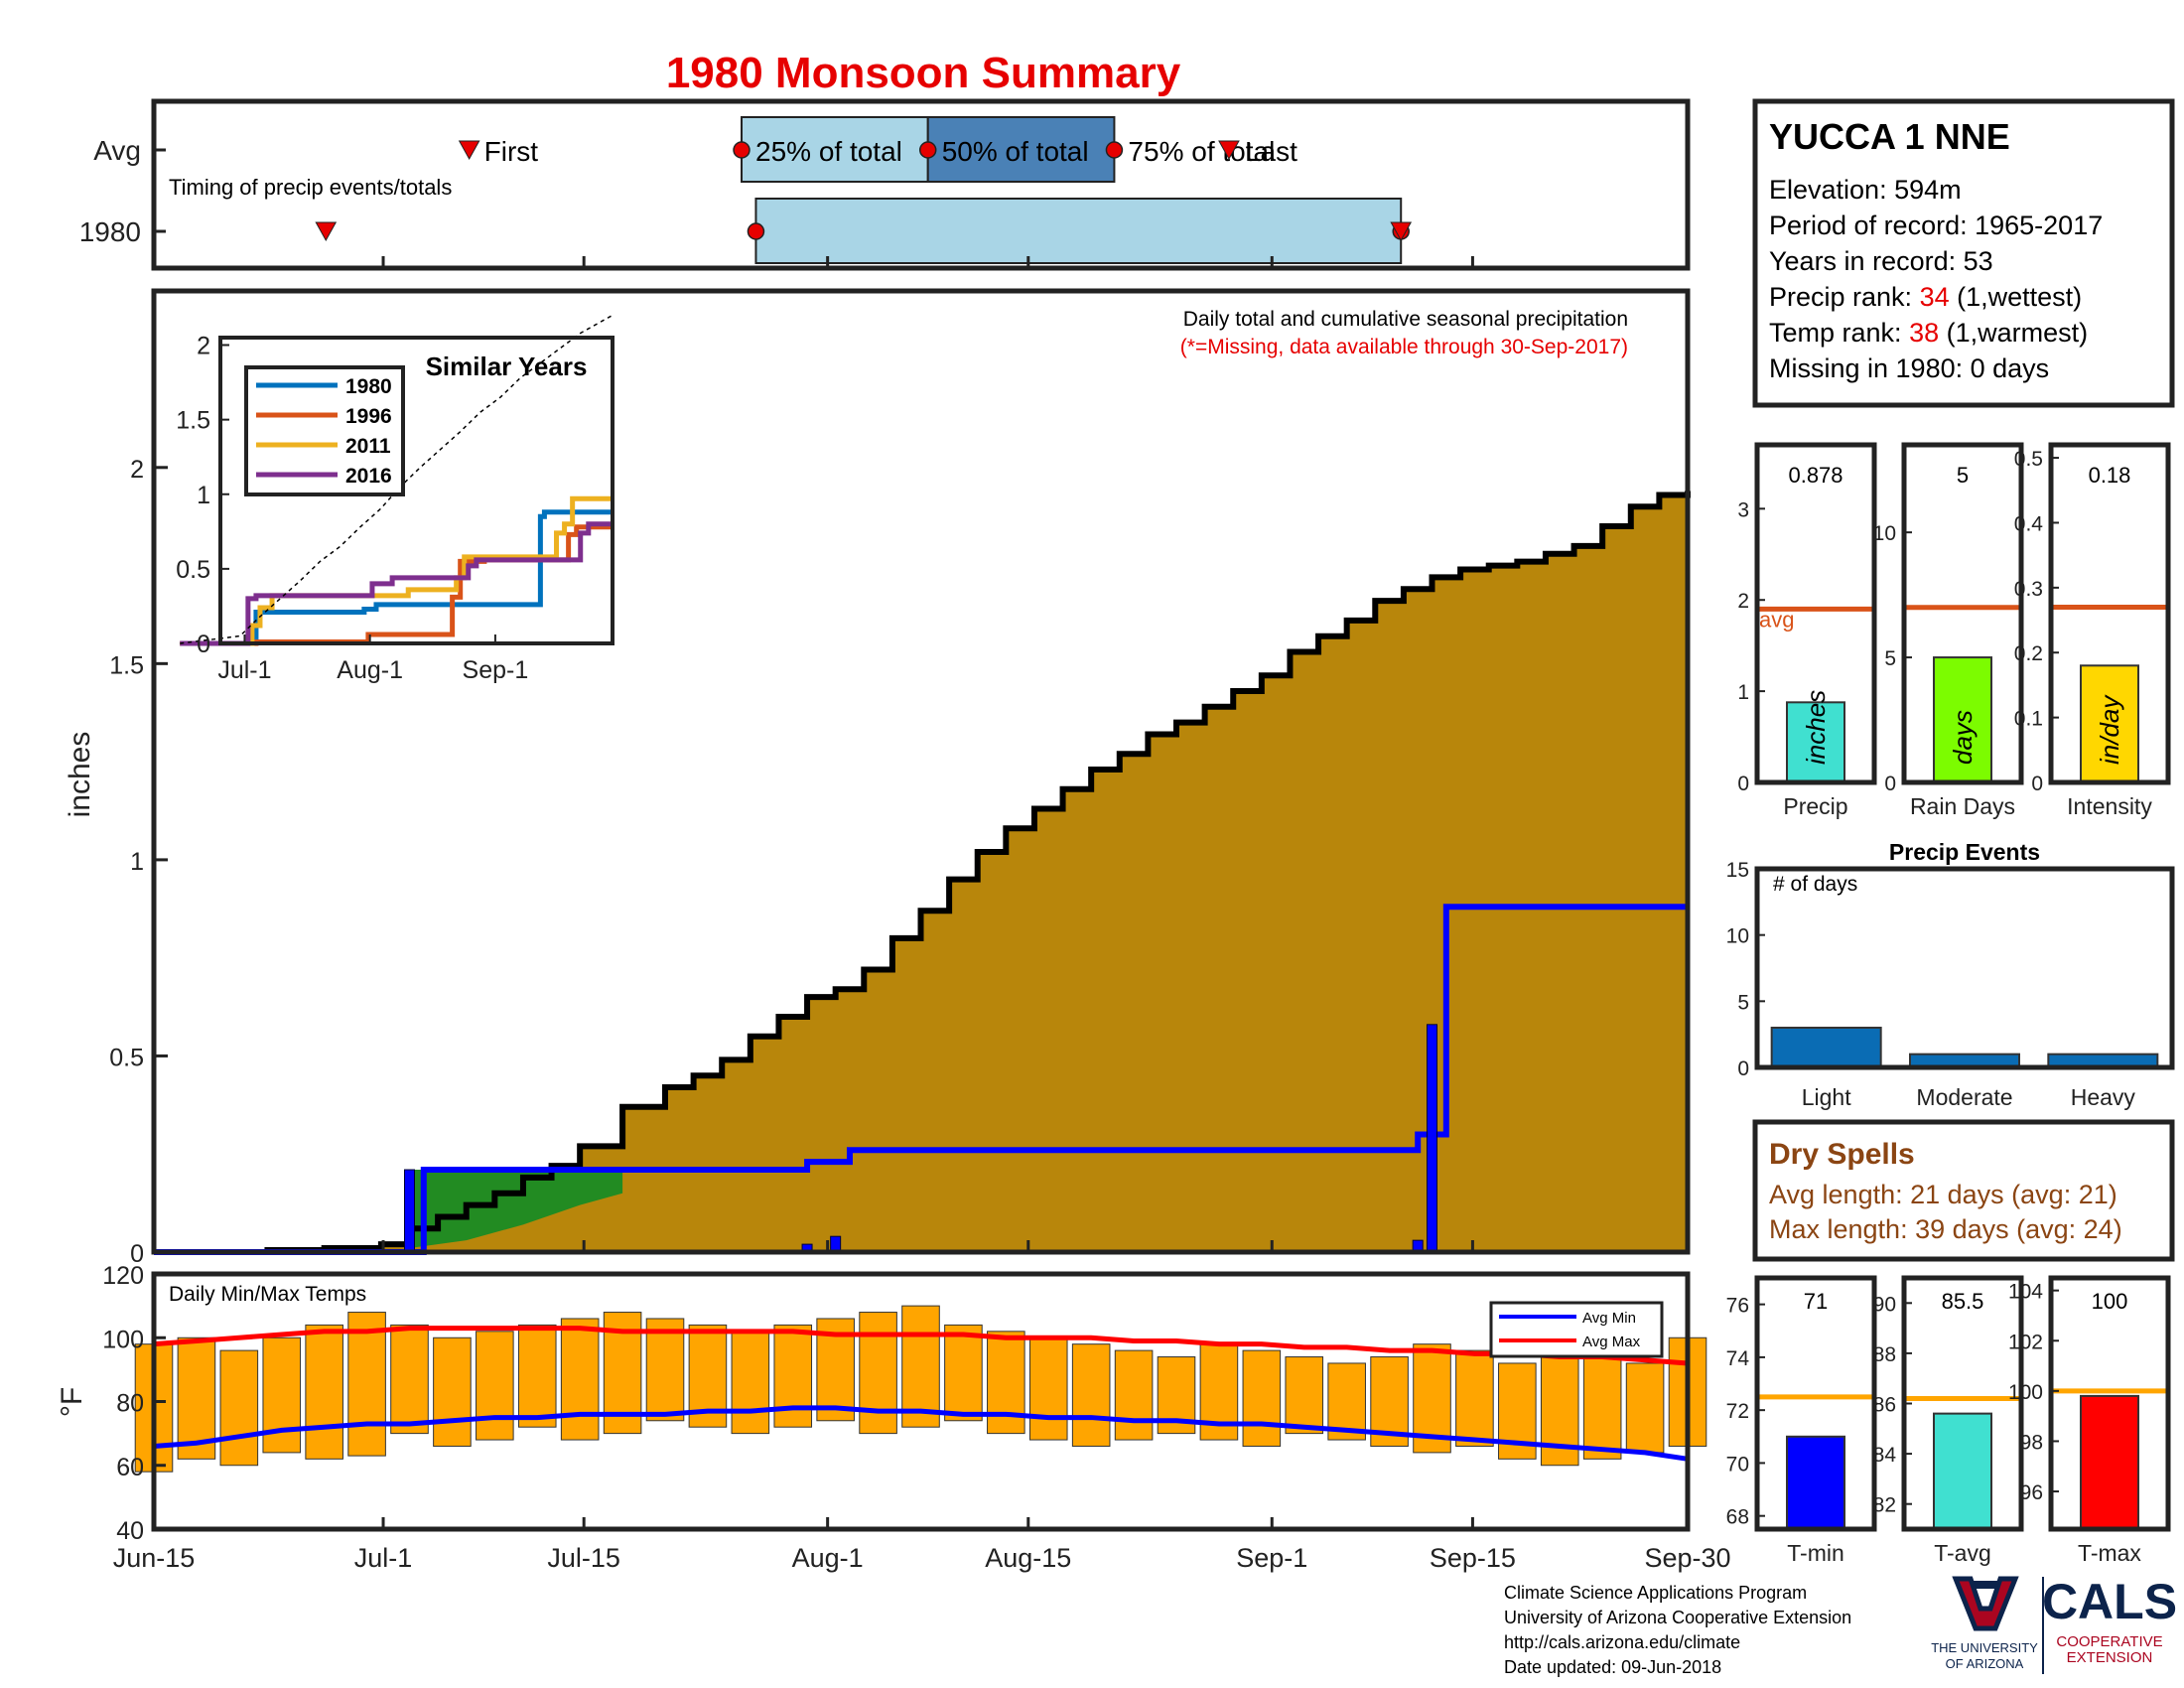 The image size is (2184, 1688). Describe the element at coordinates (1473, 1558) in the screenshot. I see `x-tick-label: Sep-15` at that location.